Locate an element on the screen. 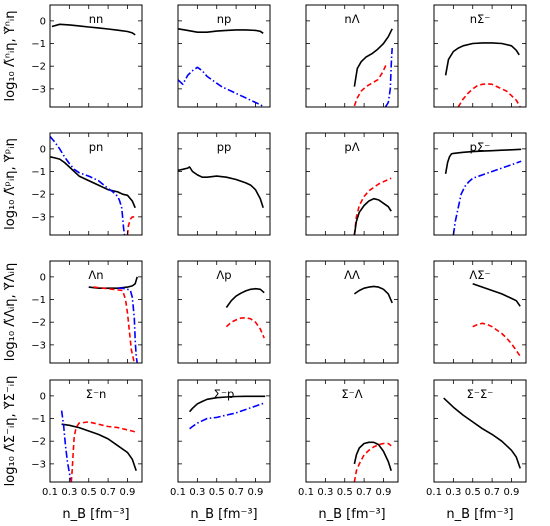  panel-title: nn is located at coordinates (96, 19).